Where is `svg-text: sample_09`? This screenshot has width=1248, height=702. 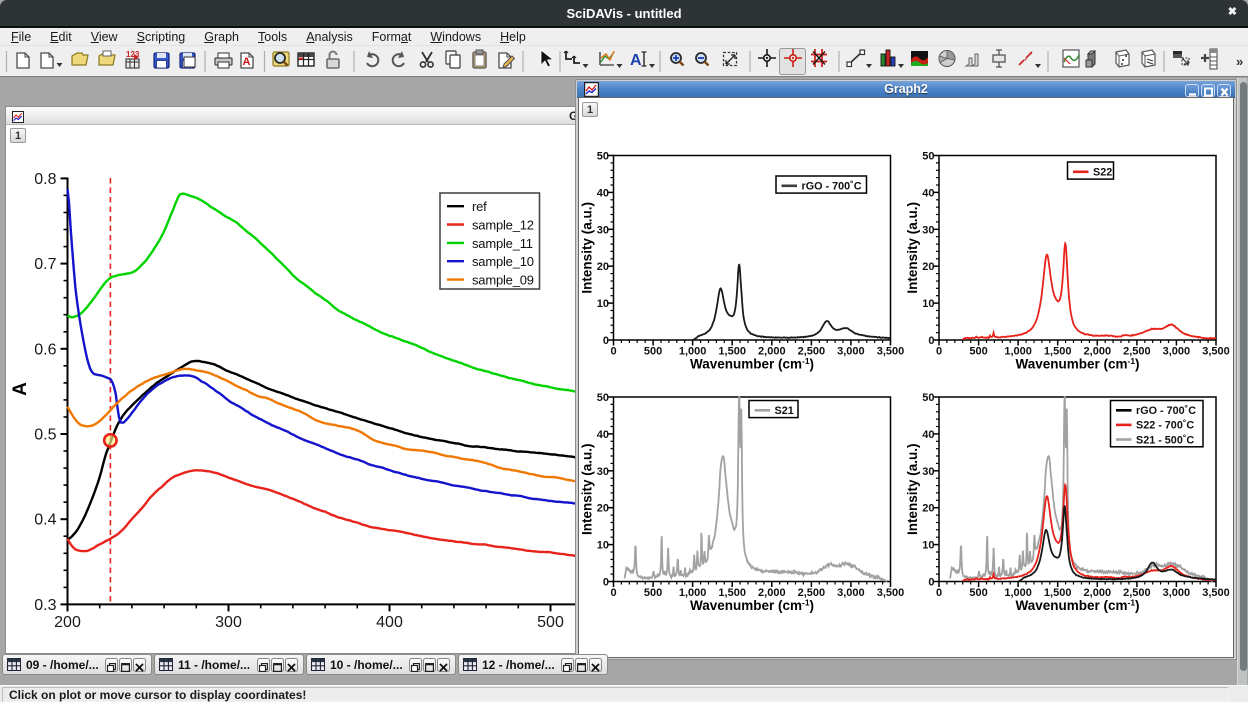 svg-text: sample_09 is located at coordinates (503, 280).